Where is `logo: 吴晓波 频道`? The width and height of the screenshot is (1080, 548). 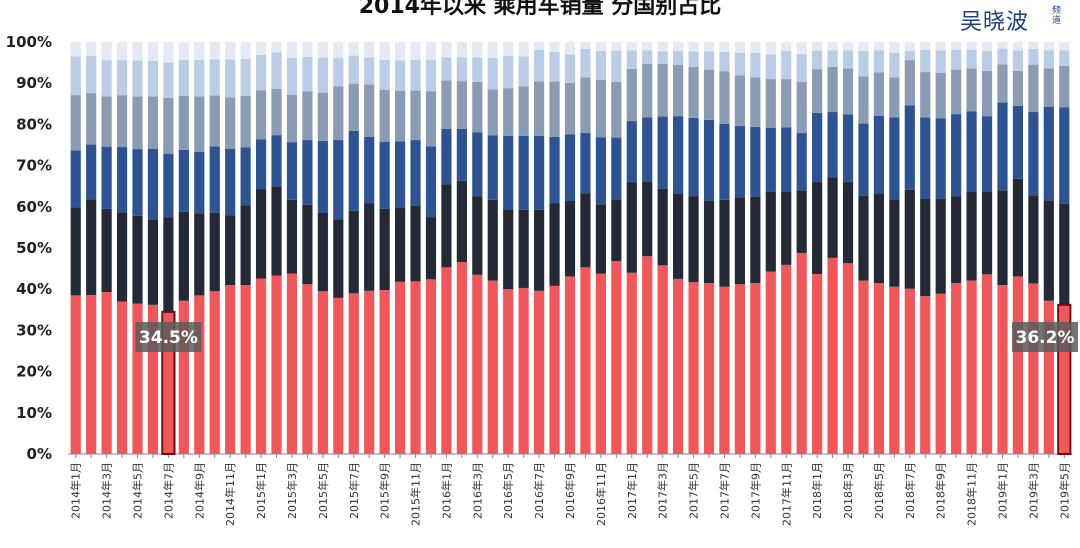 logo: 吴晓波 频道 is located at coordinates (1016, 21).